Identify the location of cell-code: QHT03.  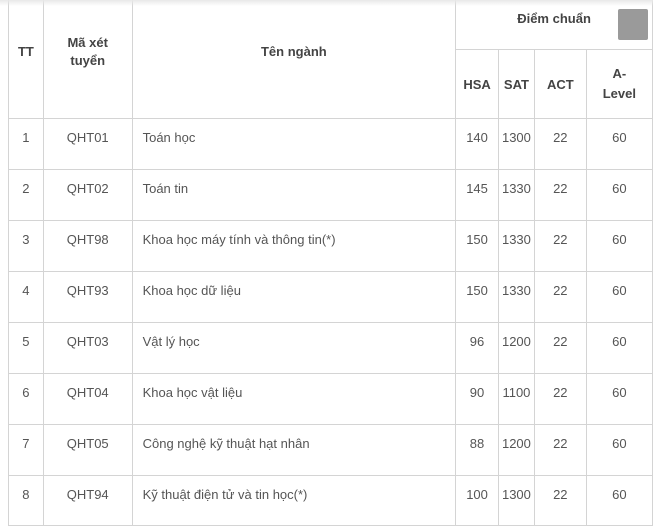
(87, 348).